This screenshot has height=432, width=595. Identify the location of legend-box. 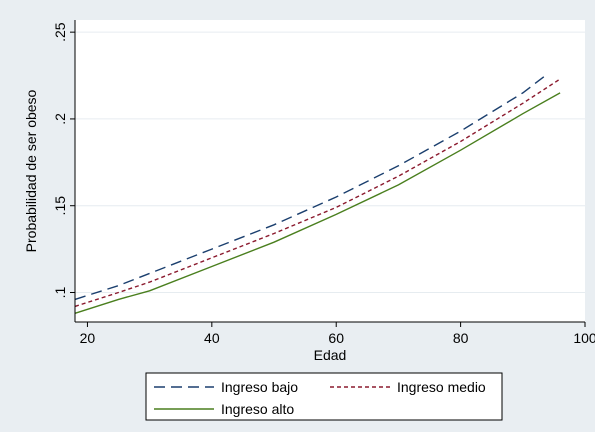
(324, 396).